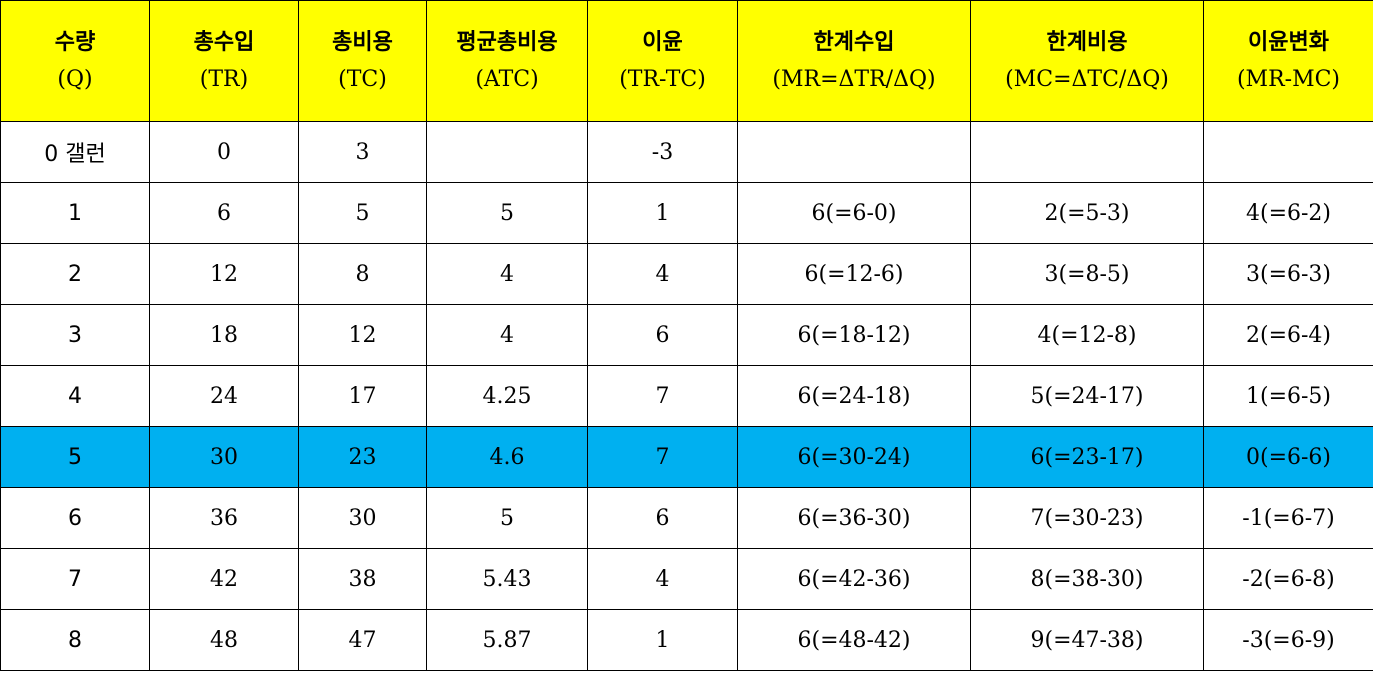  I want to click on table-cell: 0 갤런, so click(75, 152).